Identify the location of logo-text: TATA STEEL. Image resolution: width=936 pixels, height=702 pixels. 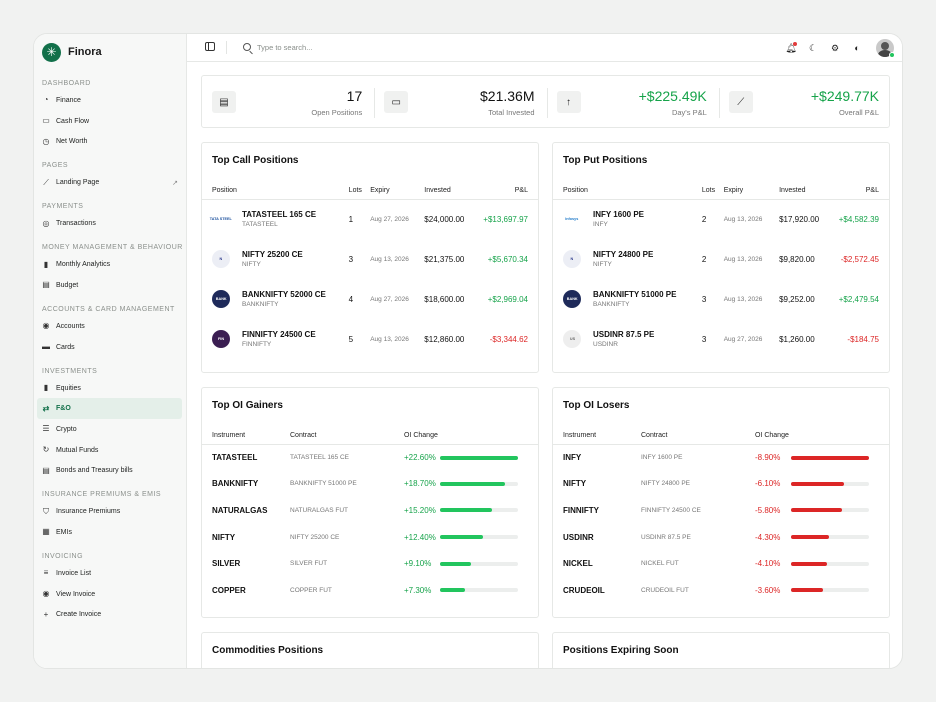
(221, 219).